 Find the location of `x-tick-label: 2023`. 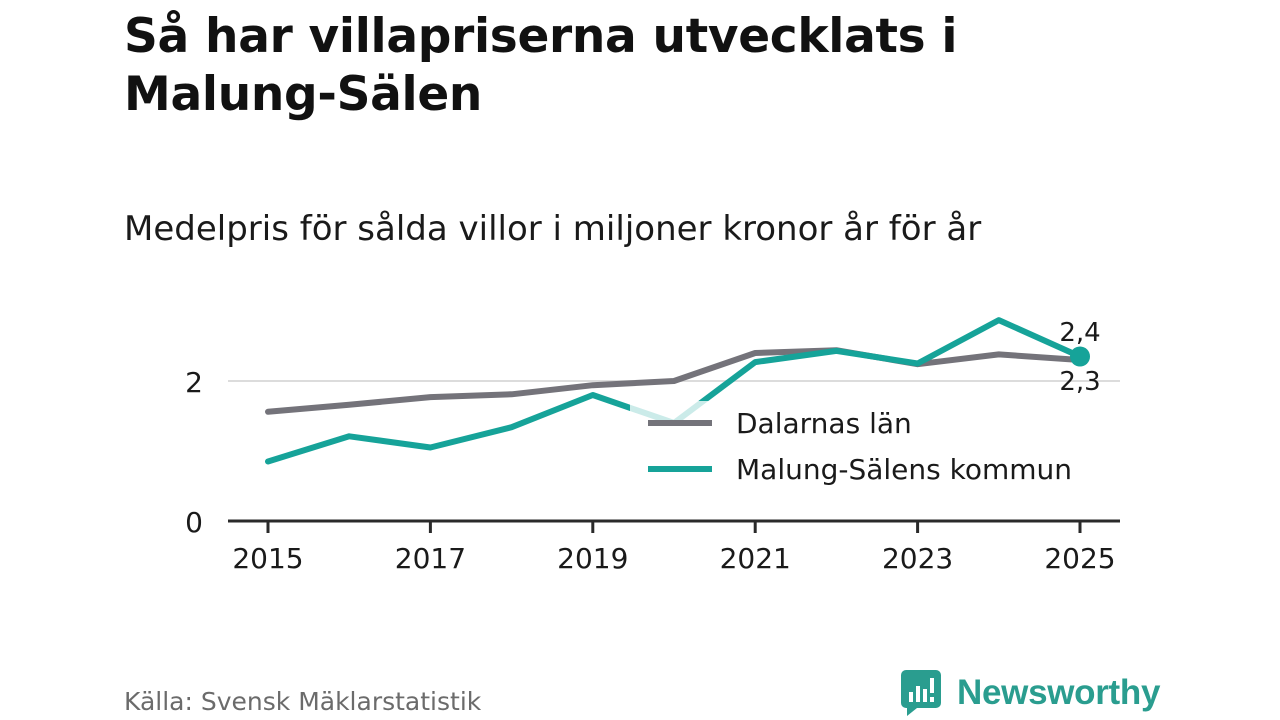

x-tick-label: 2023 is located at coordinates (917, 558).